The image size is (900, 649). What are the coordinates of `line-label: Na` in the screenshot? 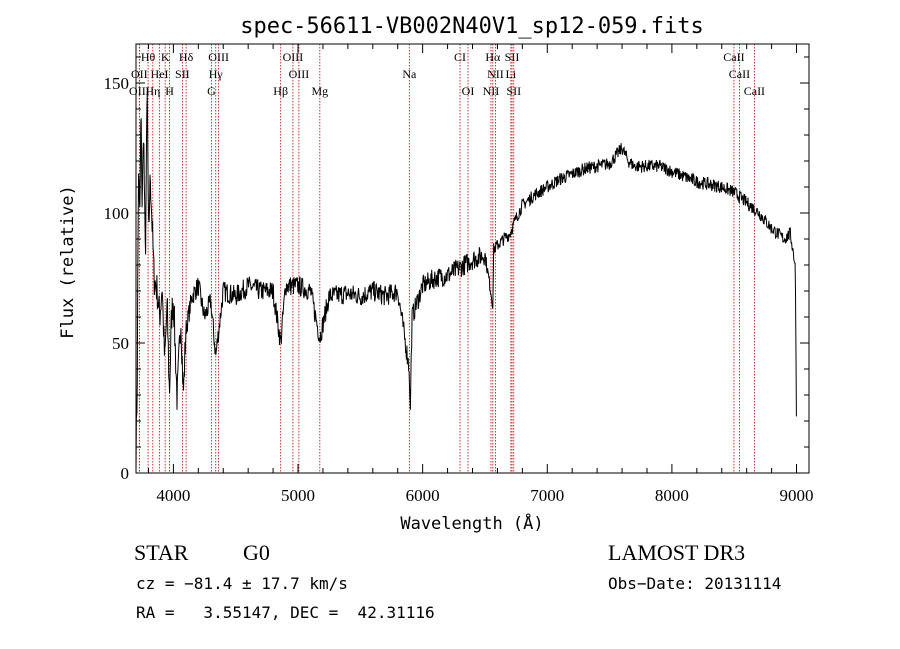 It's located at (409, 74).